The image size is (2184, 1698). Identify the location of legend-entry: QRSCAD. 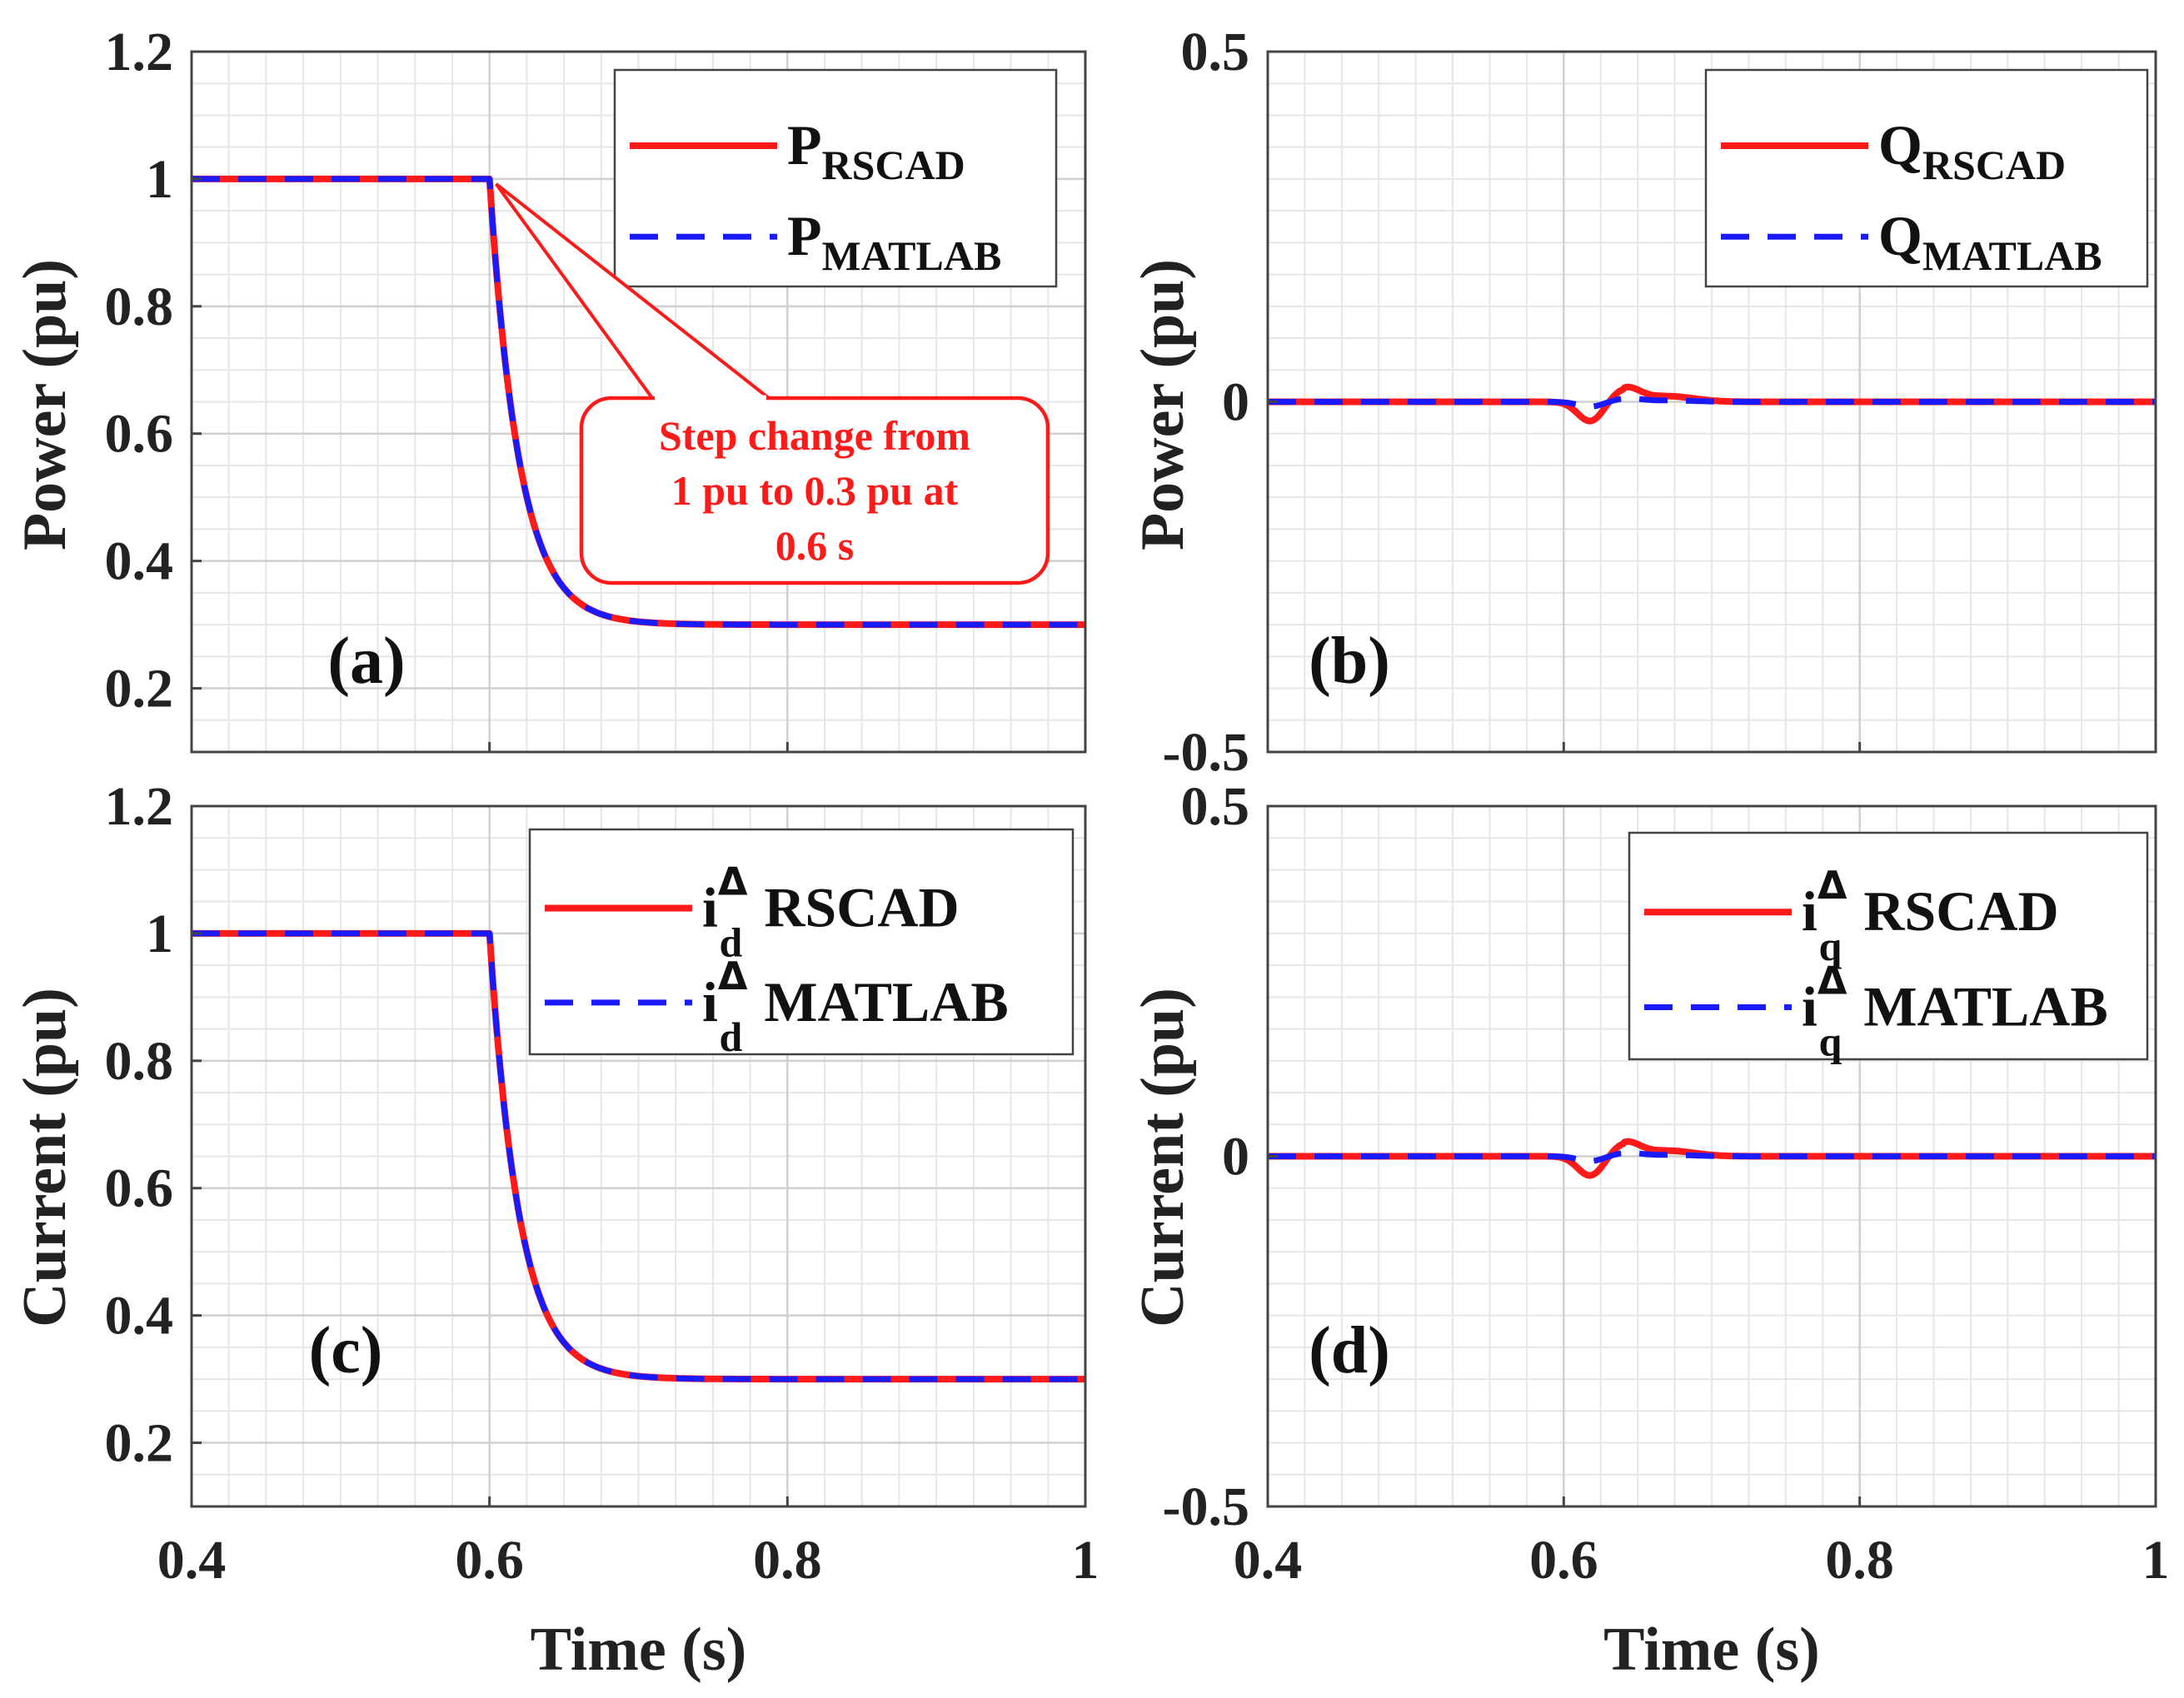
(1972, 150).